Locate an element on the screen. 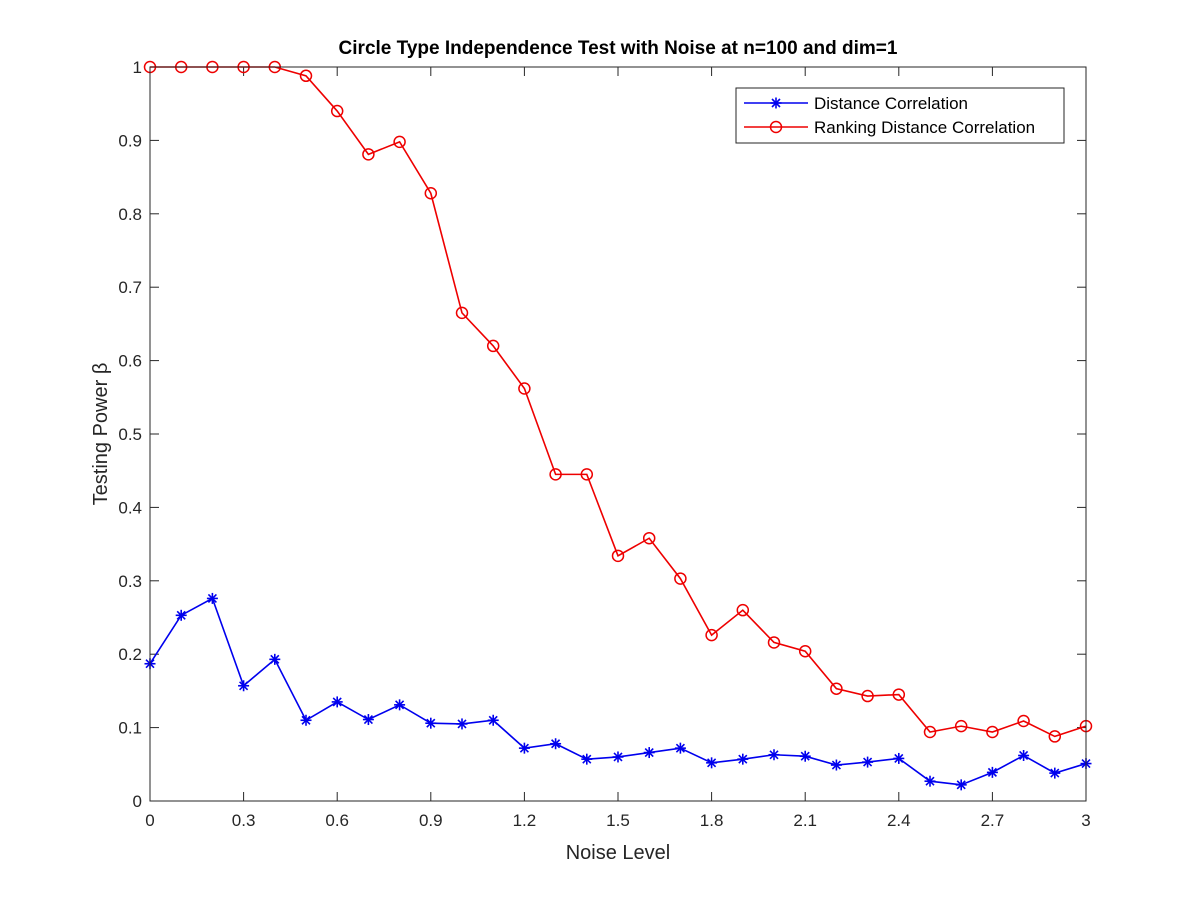 The image size is (1200, 900). x-tick-label: 0.6 is located at coordinates (337, 820).